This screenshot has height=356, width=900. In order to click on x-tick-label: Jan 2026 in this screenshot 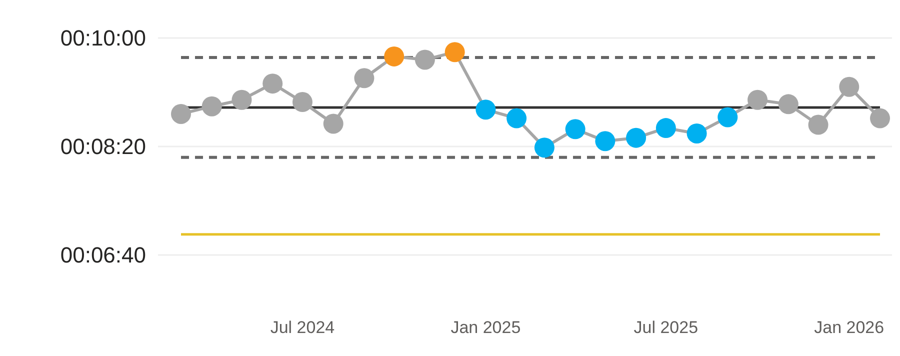, I will do `click(849, 327)`.